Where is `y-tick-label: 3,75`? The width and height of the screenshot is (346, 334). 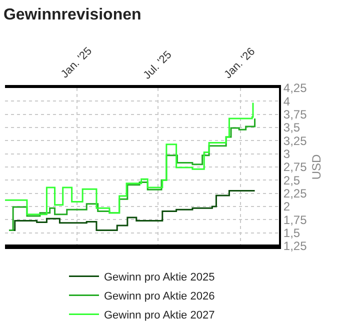 y-tick-label: 3,75 is located at coordinates (295, 115).